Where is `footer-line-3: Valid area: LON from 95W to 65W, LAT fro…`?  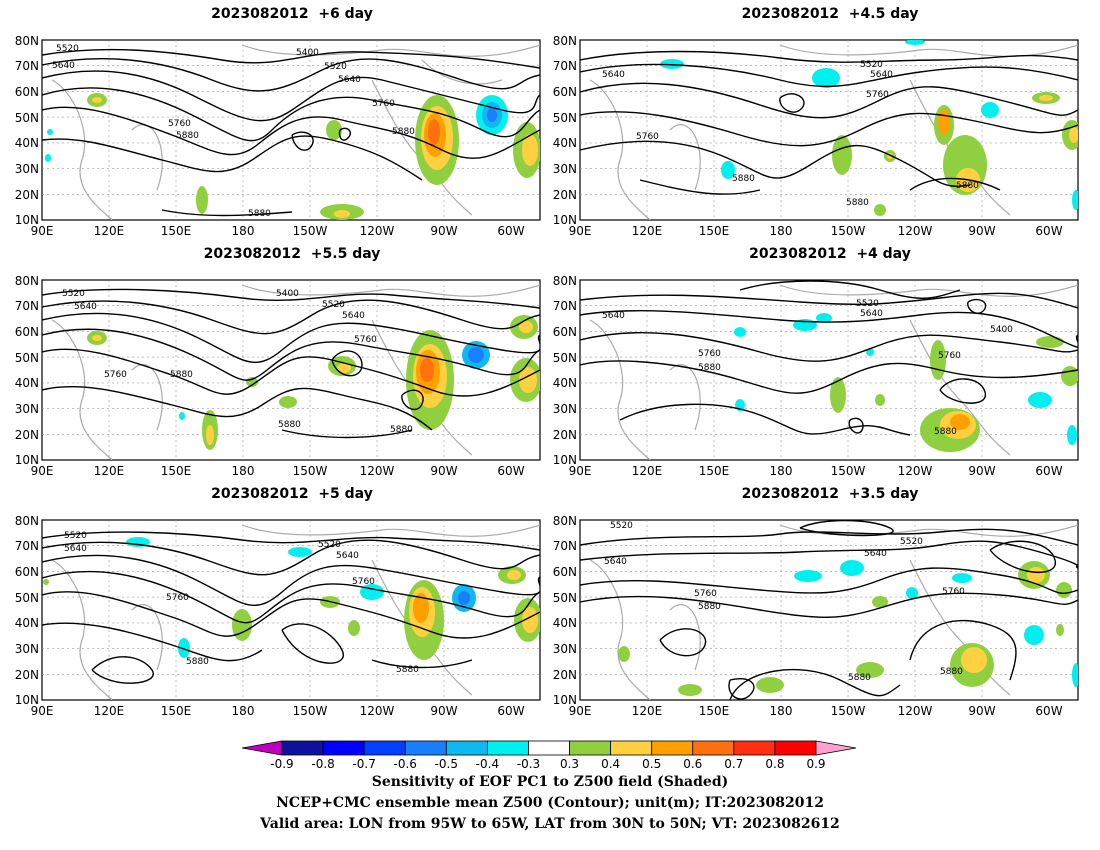 footer-line-3: Valid area: LON from 95W to 65W, LAT fro… is located at coordinates (550, 824).